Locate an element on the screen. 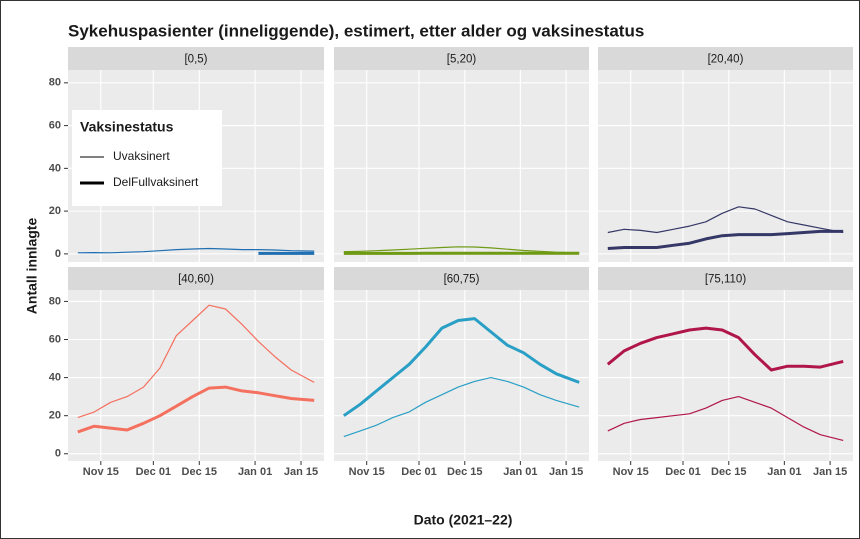 The height and width of the screenshot is (539, 860). strip-label: [60,75) is located at coordinates (462, 280).